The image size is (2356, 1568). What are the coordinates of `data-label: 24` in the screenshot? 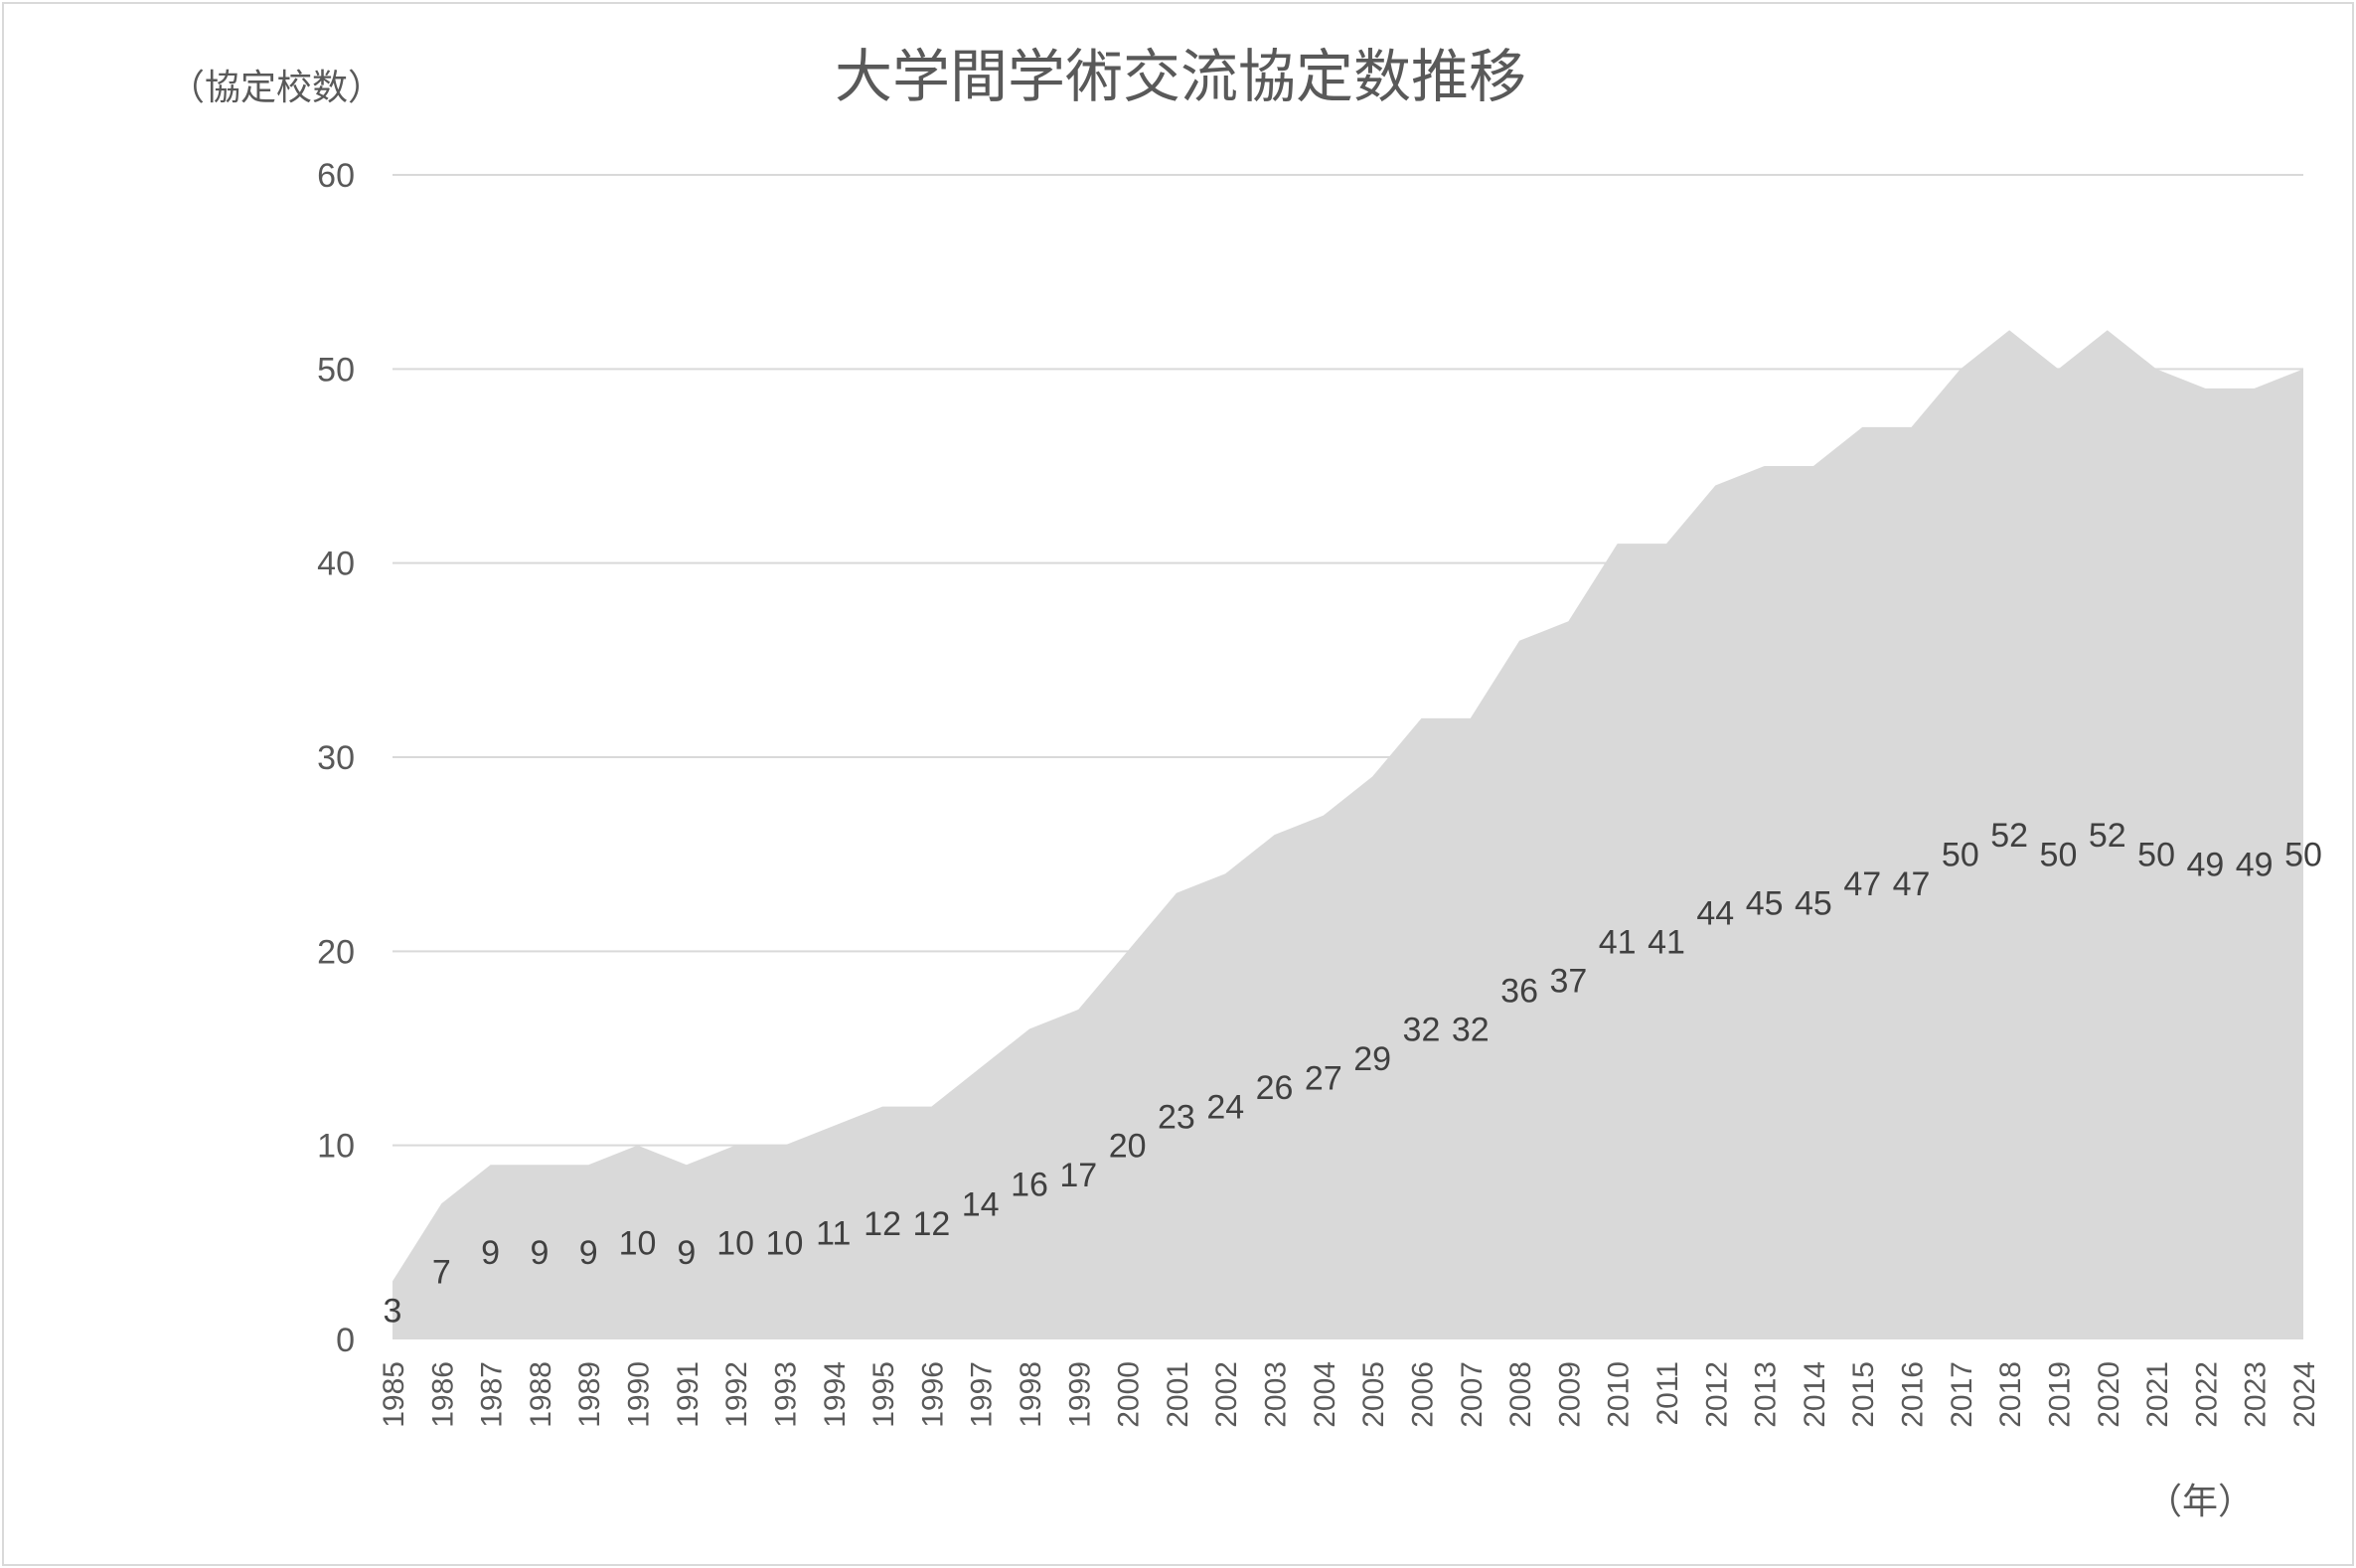 It's located at (1225, 1108).